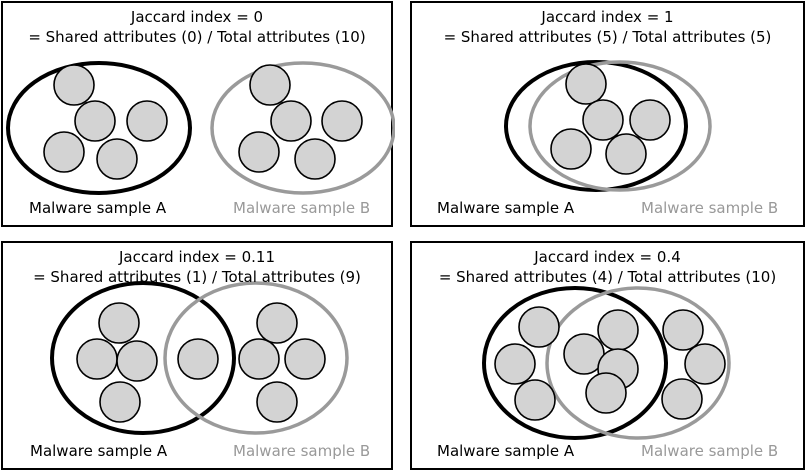 This screenshot has width=806, height=472. I want to click on jaccard-index-title: Jaccard index = 0.4, so click(607, 257).